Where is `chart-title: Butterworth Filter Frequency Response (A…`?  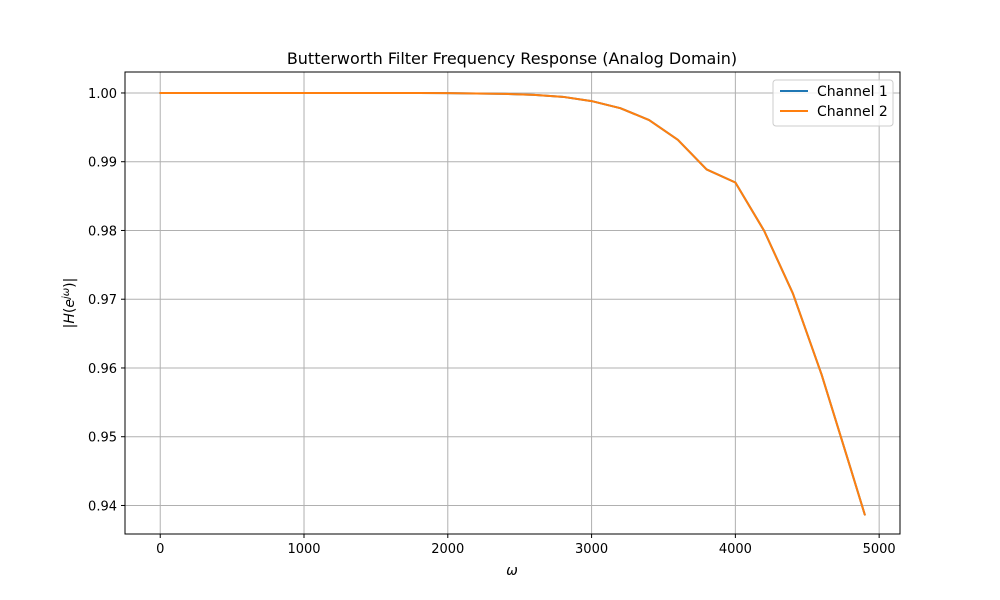
chart-title: Butterworth Filter Frequency Response (A… is located at coordinates (512, 58).